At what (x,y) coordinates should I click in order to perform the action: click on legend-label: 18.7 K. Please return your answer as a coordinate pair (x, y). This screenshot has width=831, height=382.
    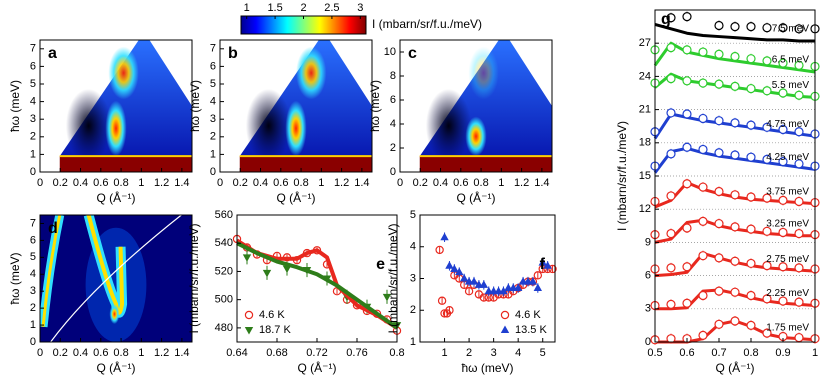
    Looking at the image, I should click on (275, 330).